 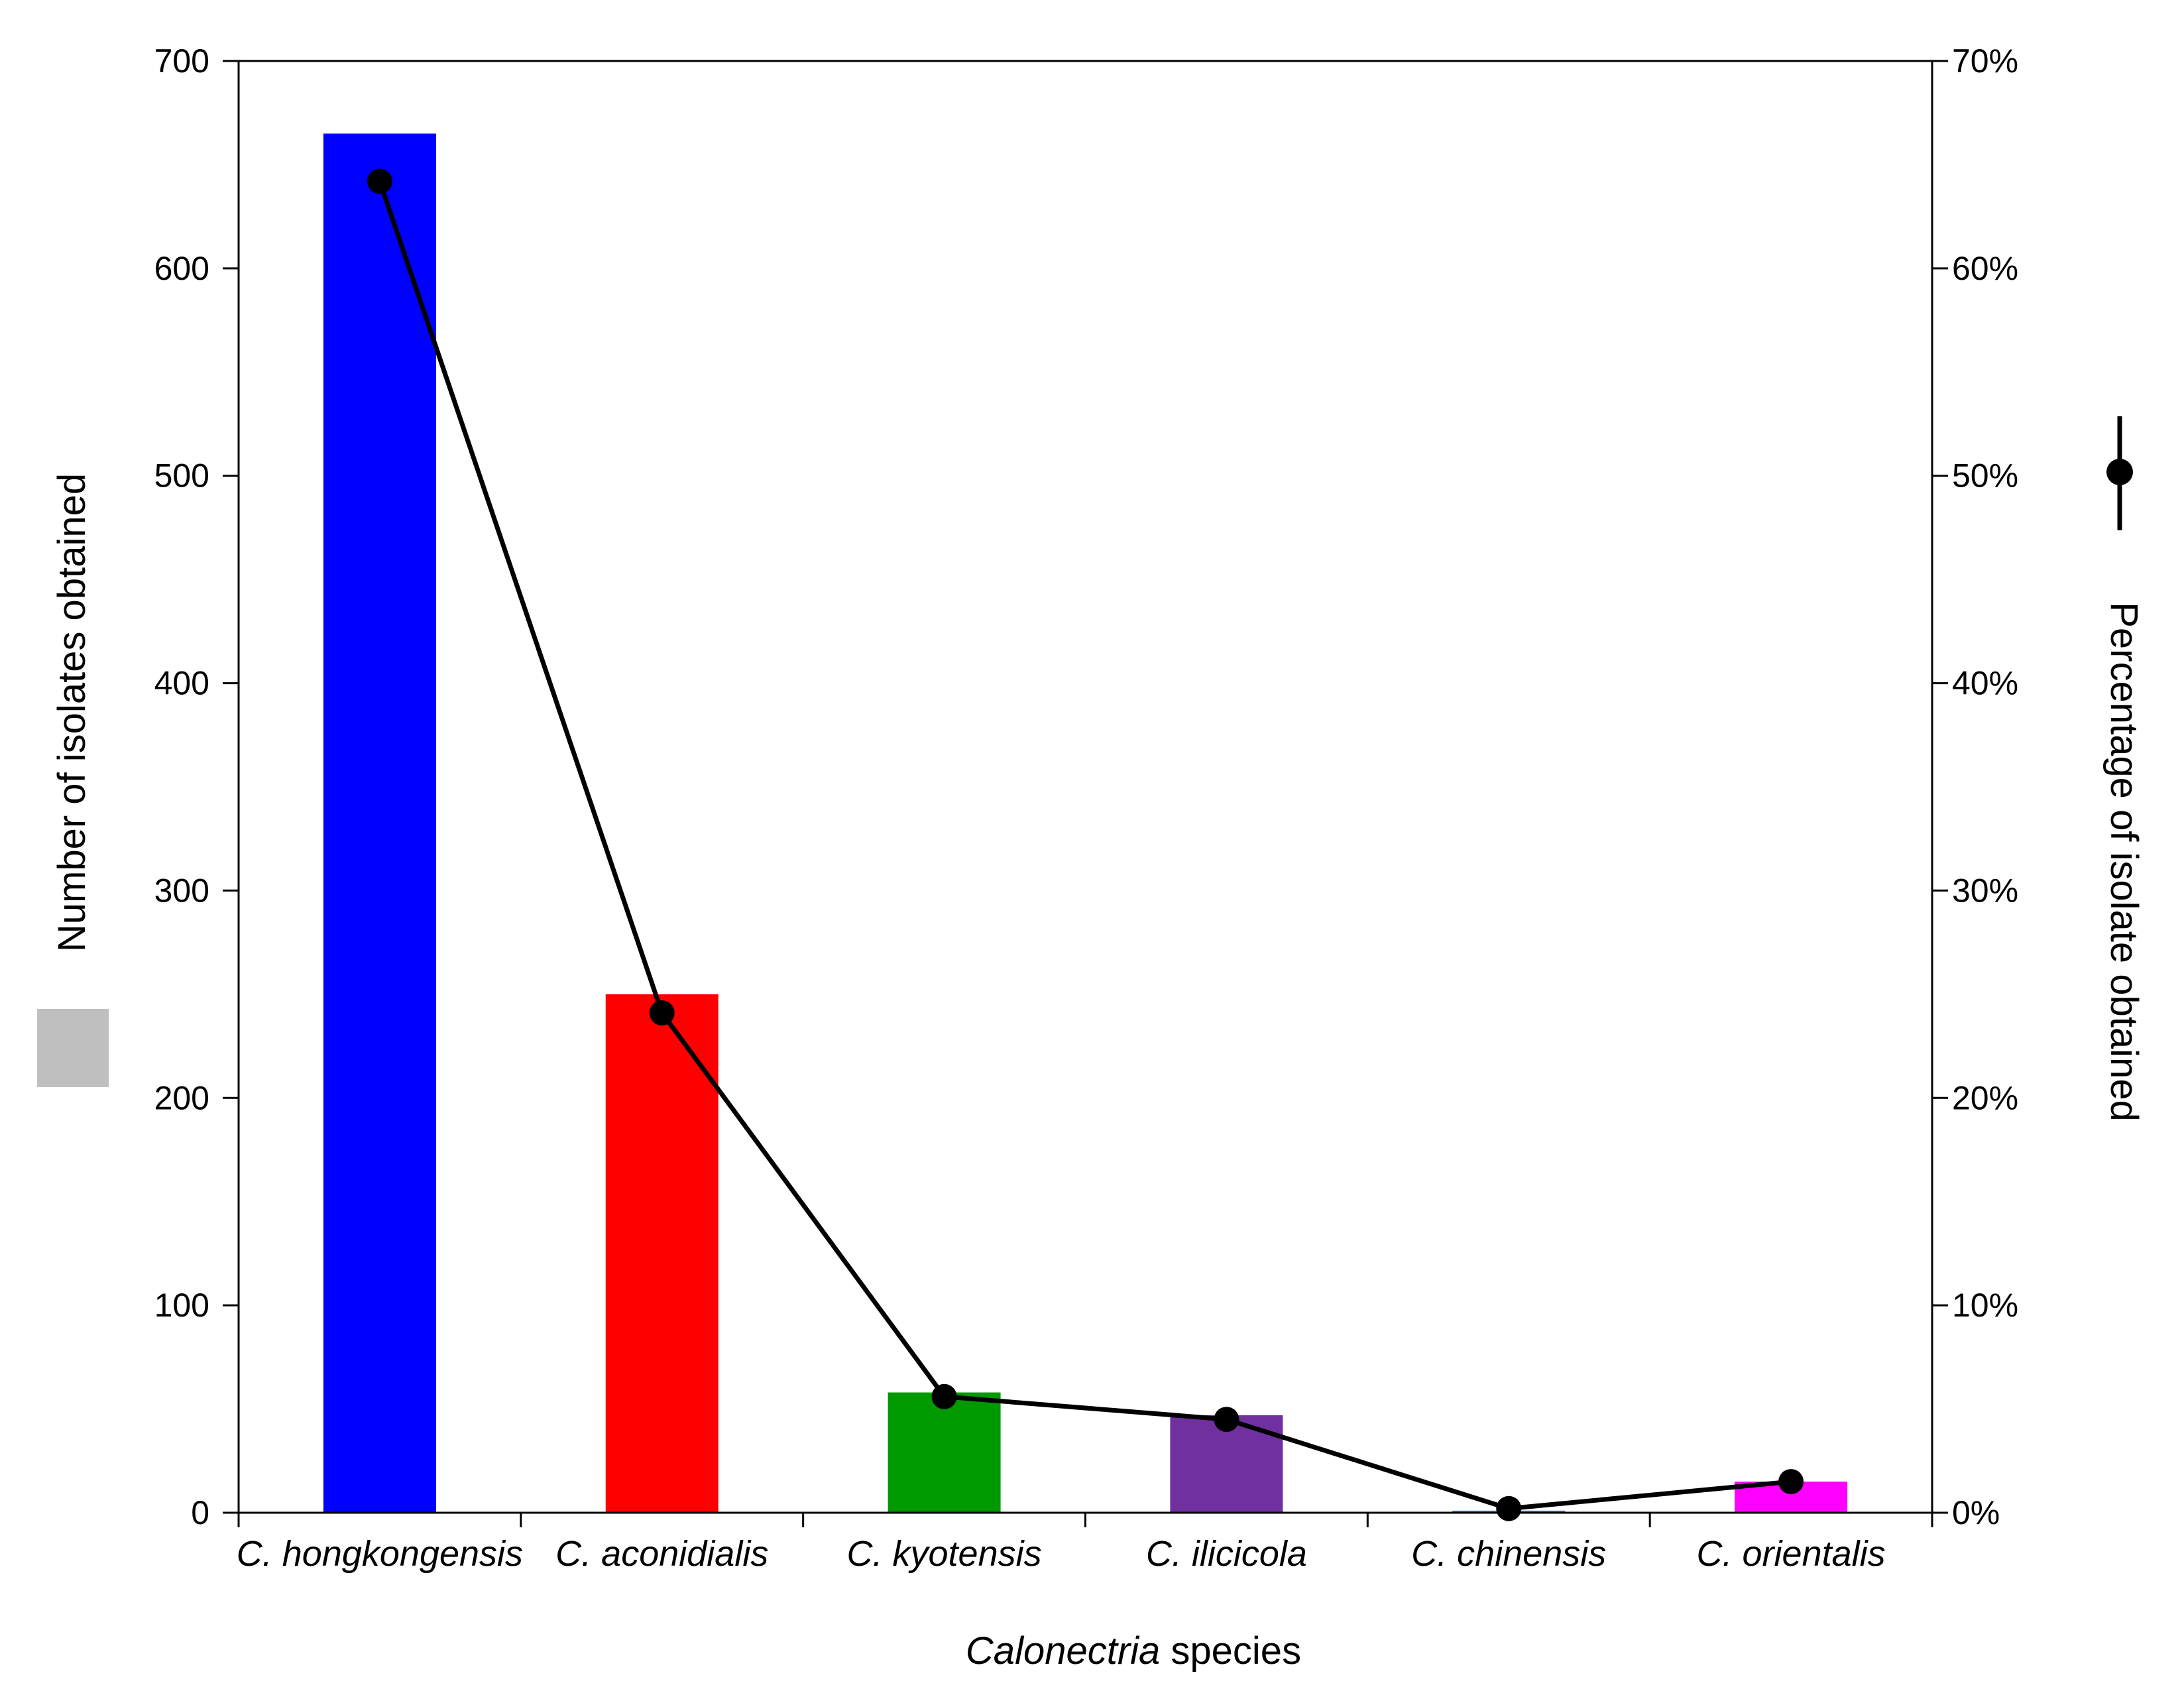 I want to click on y-tick-label: 100, so click(x=181, y=1305).